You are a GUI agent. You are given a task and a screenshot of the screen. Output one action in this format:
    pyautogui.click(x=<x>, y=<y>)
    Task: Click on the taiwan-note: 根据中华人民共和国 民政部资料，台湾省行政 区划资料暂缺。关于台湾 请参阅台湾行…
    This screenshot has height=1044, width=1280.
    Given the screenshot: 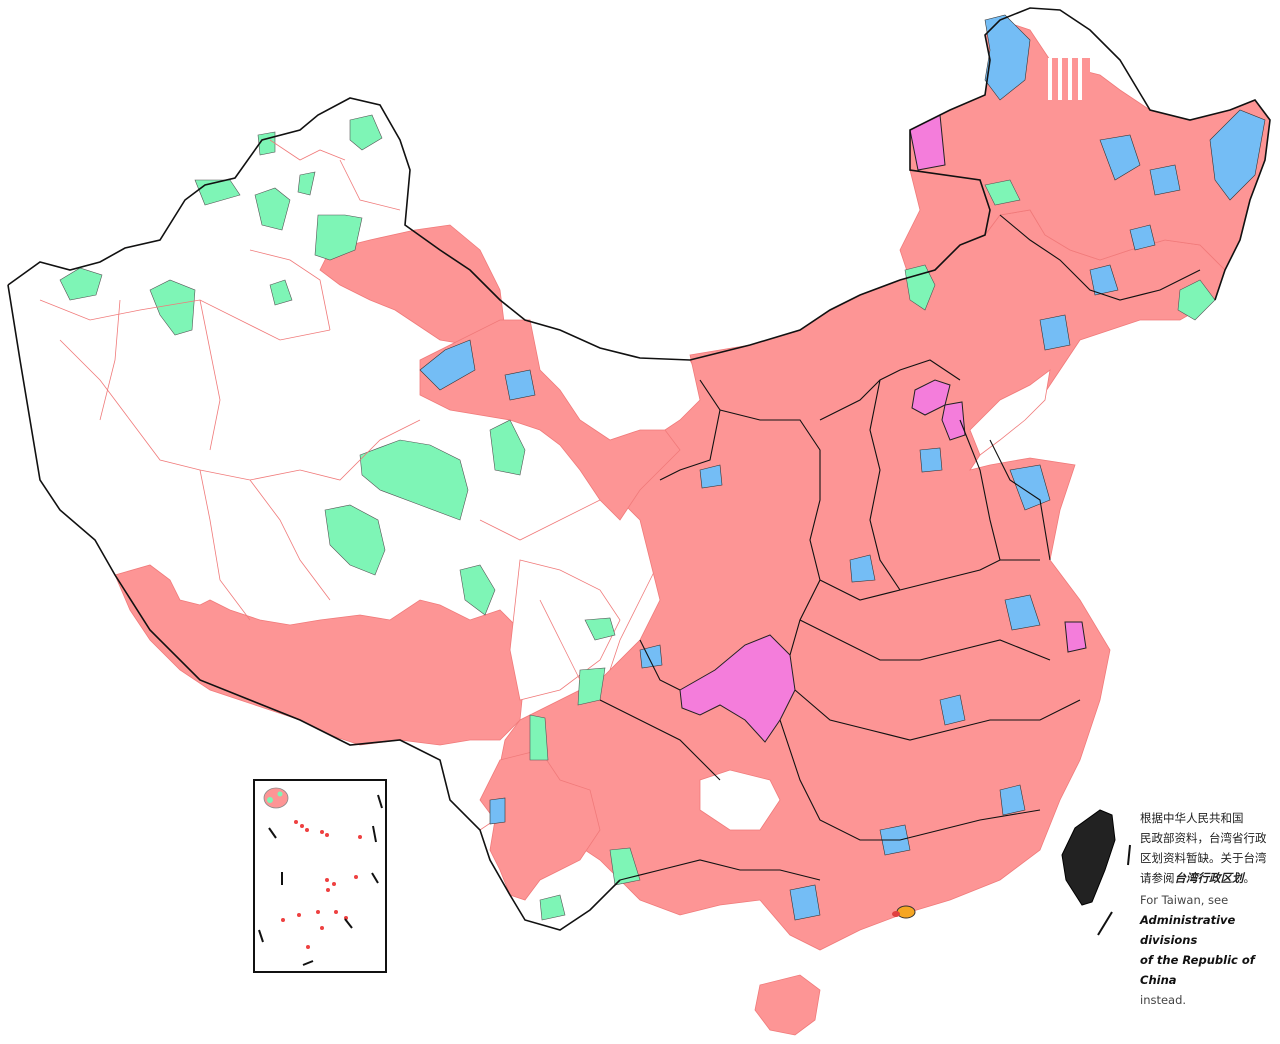 What is the action you would take?
    pyautogui.click(x=1207, y=909)
    